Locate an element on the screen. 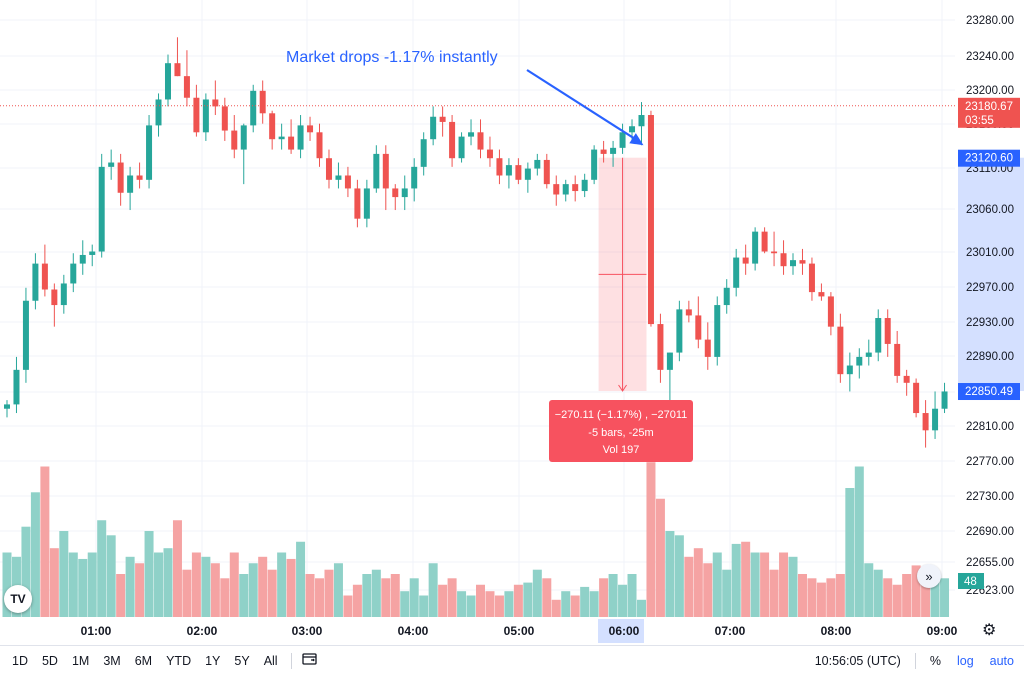 This screenshot has height=675, width=1024. log-scale-toggle: log is located at coordinates (965, 660).